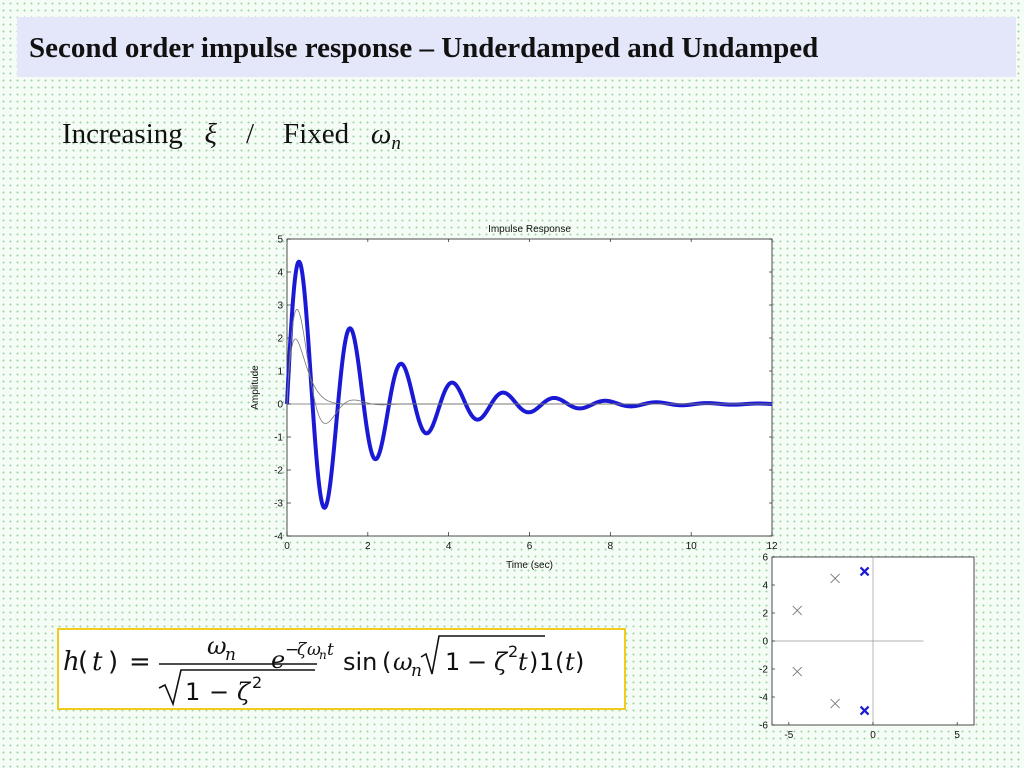 The height and width of the screenshot is (768, 1024). Describe the element at coordinates (765, 586) in the screenshot. I see `pz-y-tick-label: 4` at that location.